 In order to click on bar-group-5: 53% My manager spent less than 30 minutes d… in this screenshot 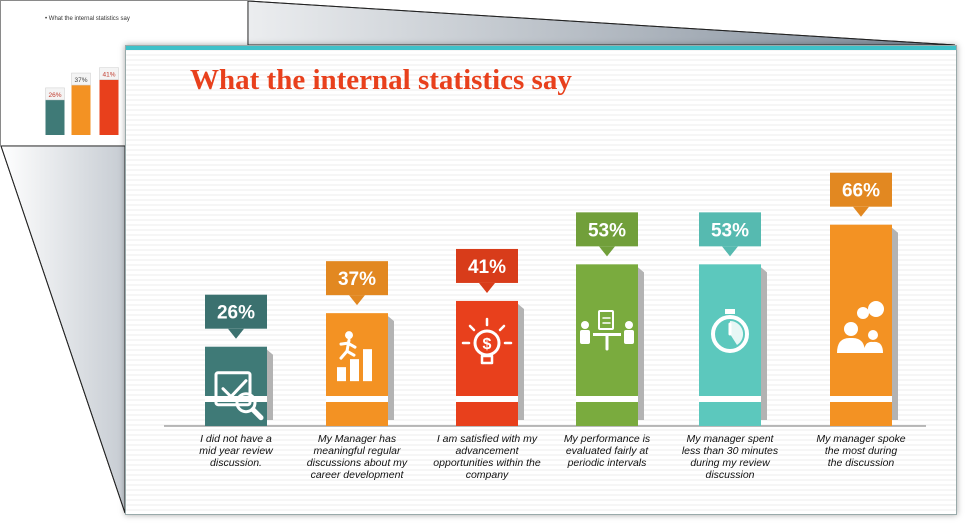, I will do `click(730, 346)`.